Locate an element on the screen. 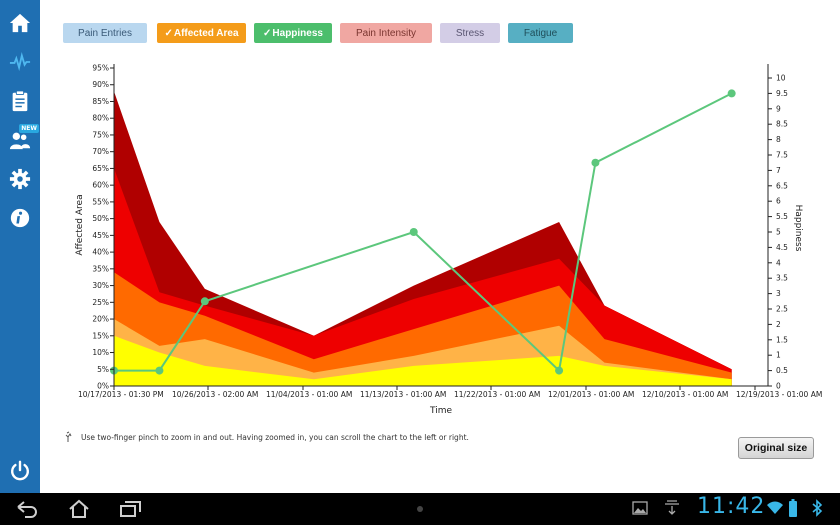  back-button is located at coordinates (27, 509).